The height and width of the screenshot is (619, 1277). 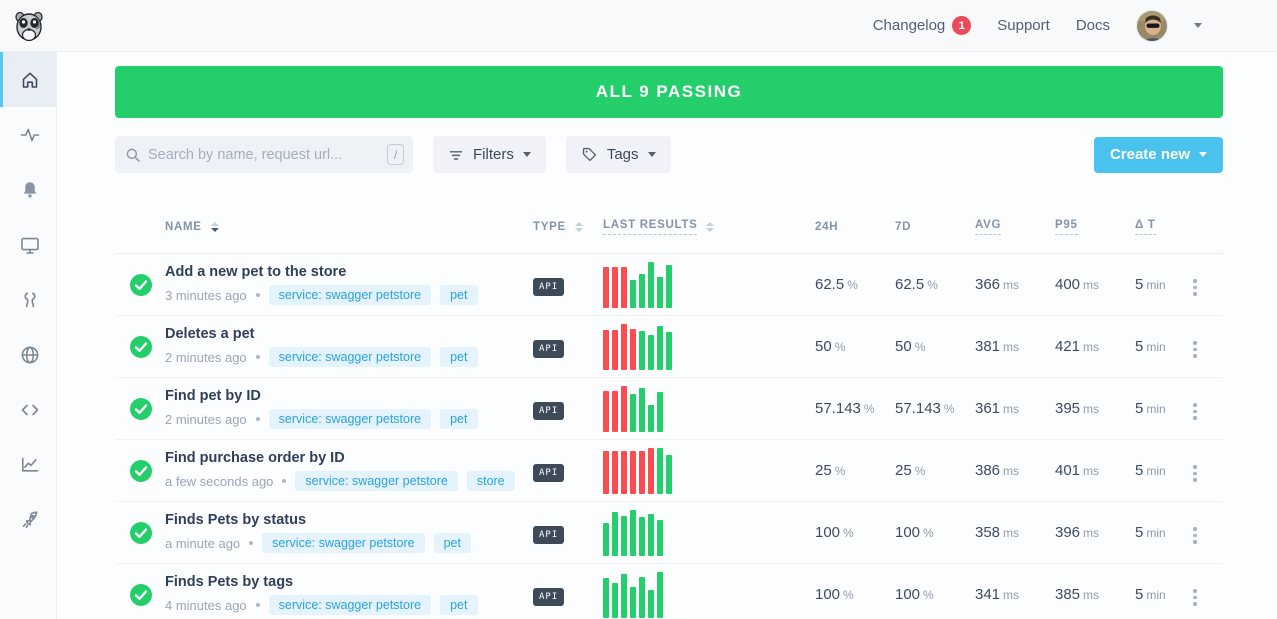 I want to click on sidebar-item-monitor, so click(x=28, y=244).